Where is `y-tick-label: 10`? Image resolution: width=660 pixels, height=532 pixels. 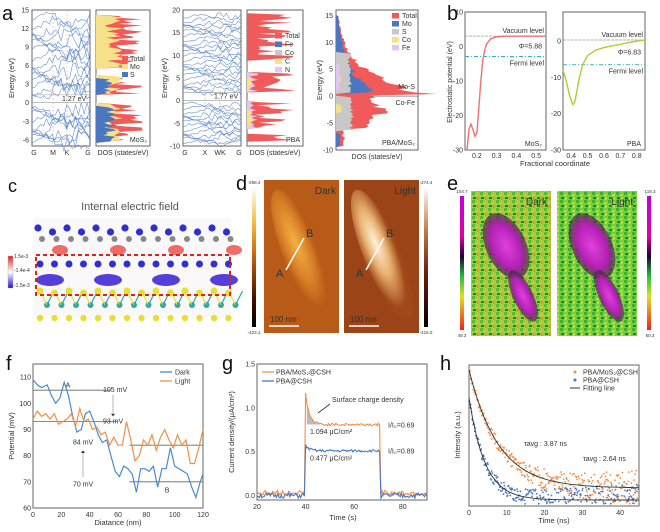
y-tick-label: 10 is located at coordinates (459, 13).